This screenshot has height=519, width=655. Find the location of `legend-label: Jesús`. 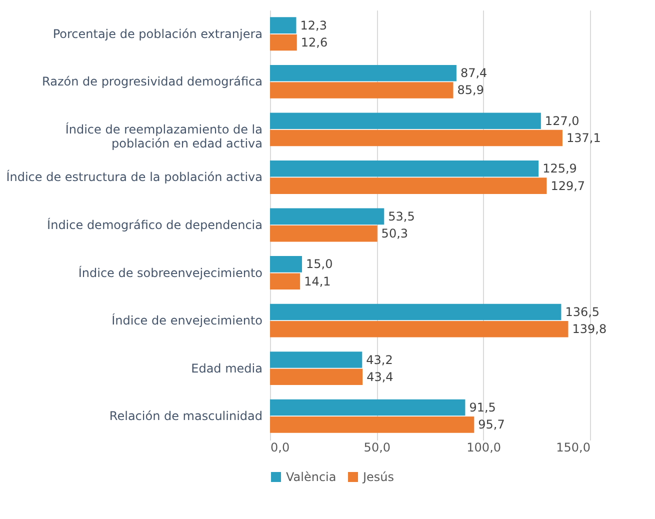

legend-label: Jesús is located at coordinates (378, 477).